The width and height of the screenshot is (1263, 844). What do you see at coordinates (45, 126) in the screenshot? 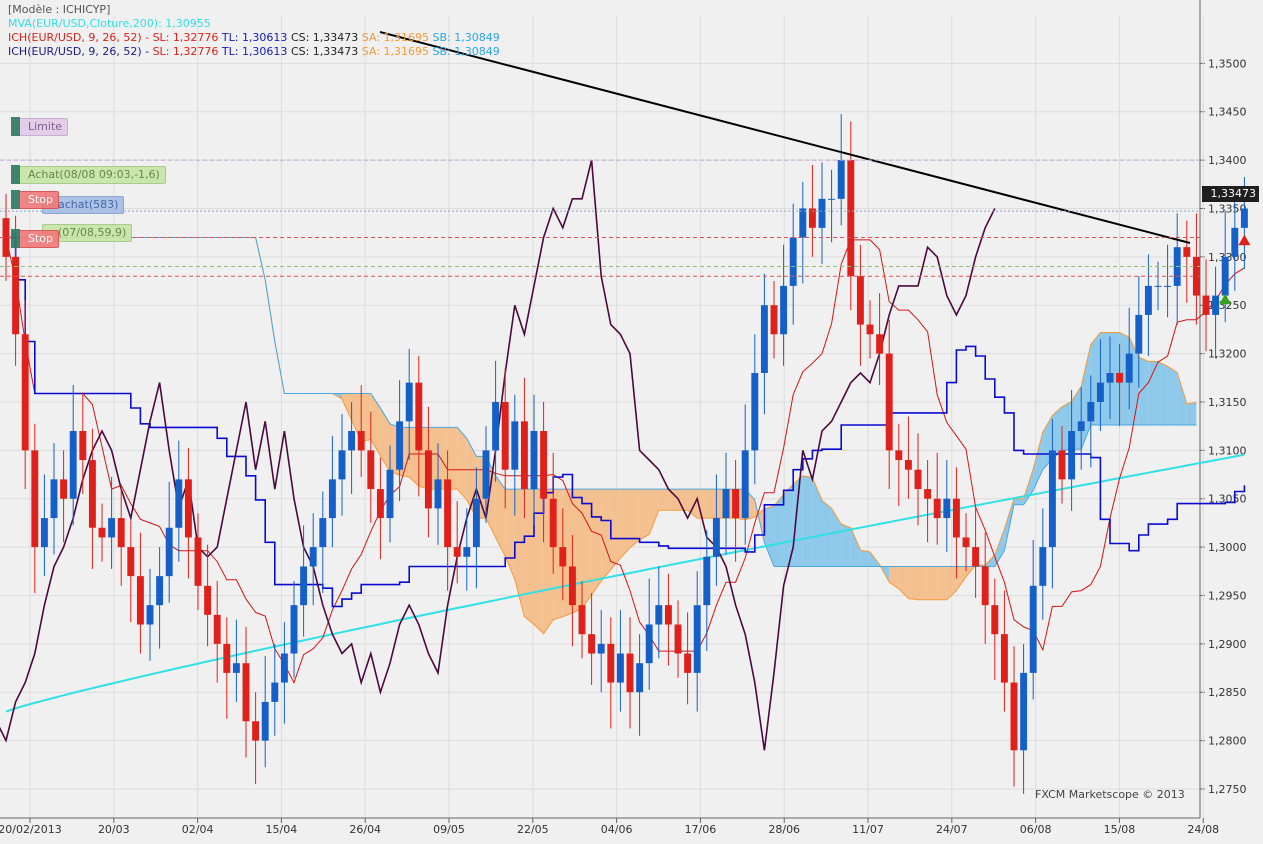
I see `order-label: Limite` at bounding box center [45, 126].